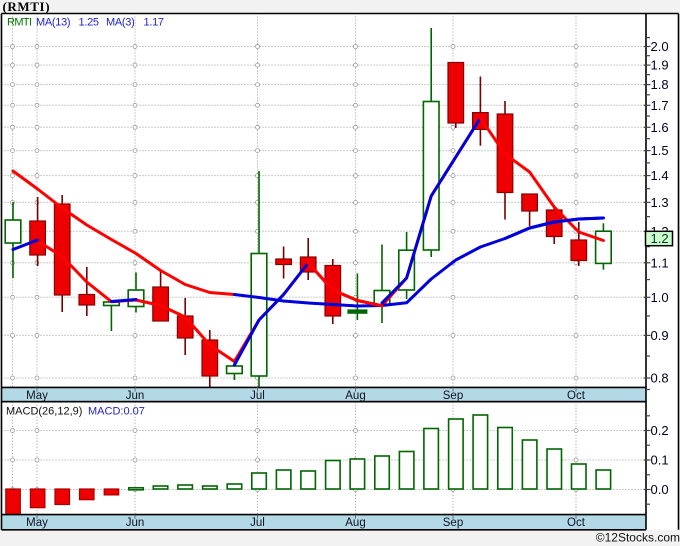 The image size is (680, 546). I want to click on svg-text: 0.0, so click(660, 489).